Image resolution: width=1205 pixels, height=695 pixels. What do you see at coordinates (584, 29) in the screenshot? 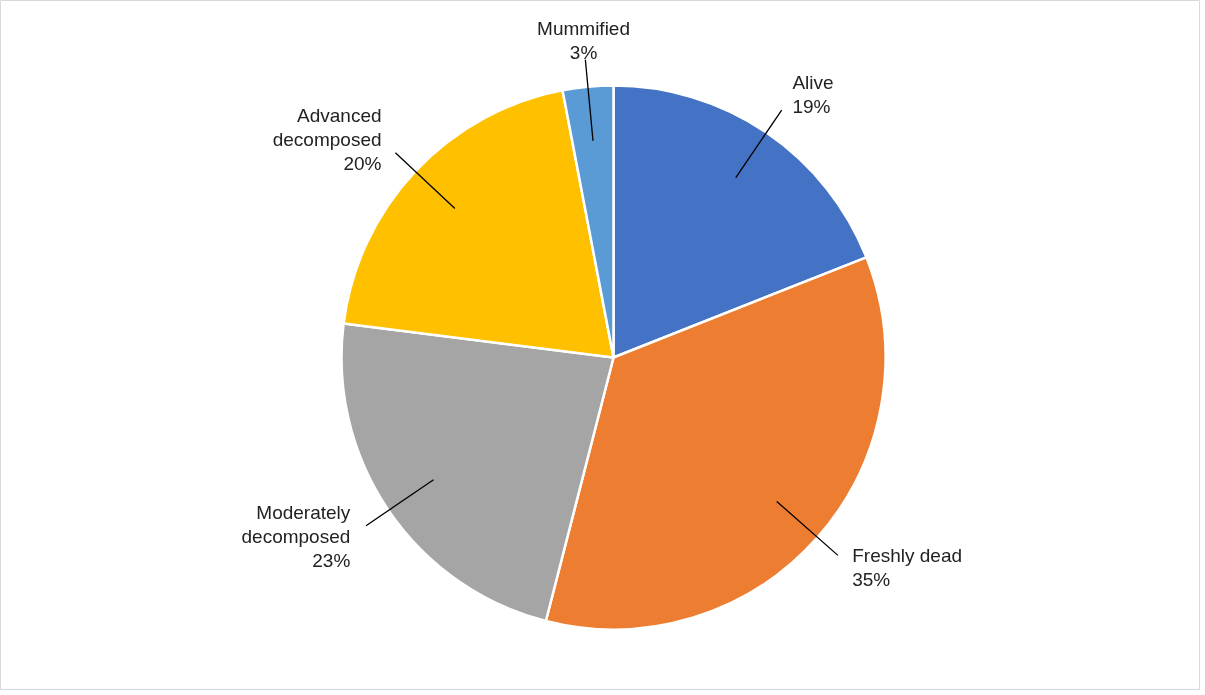
I see `slice-label: Mummified` at bounding box center [584, 29].